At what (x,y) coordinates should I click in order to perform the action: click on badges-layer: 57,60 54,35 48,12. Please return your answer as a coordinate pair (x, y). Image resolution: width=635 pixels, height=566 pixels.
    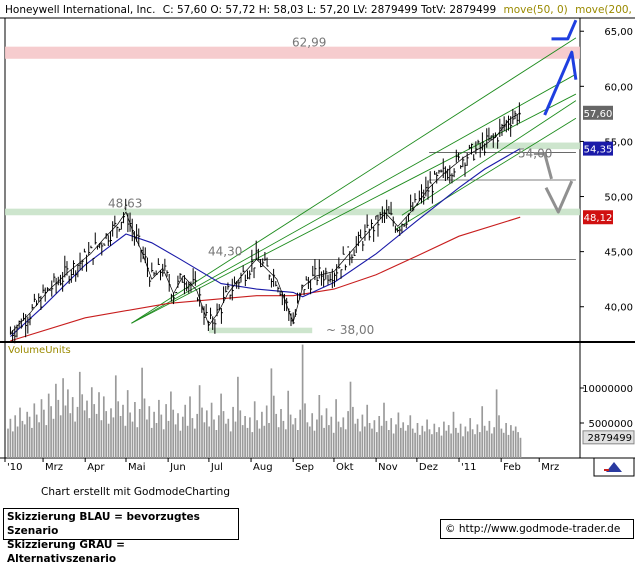
    Looking at the image, I should click on (598, 165).